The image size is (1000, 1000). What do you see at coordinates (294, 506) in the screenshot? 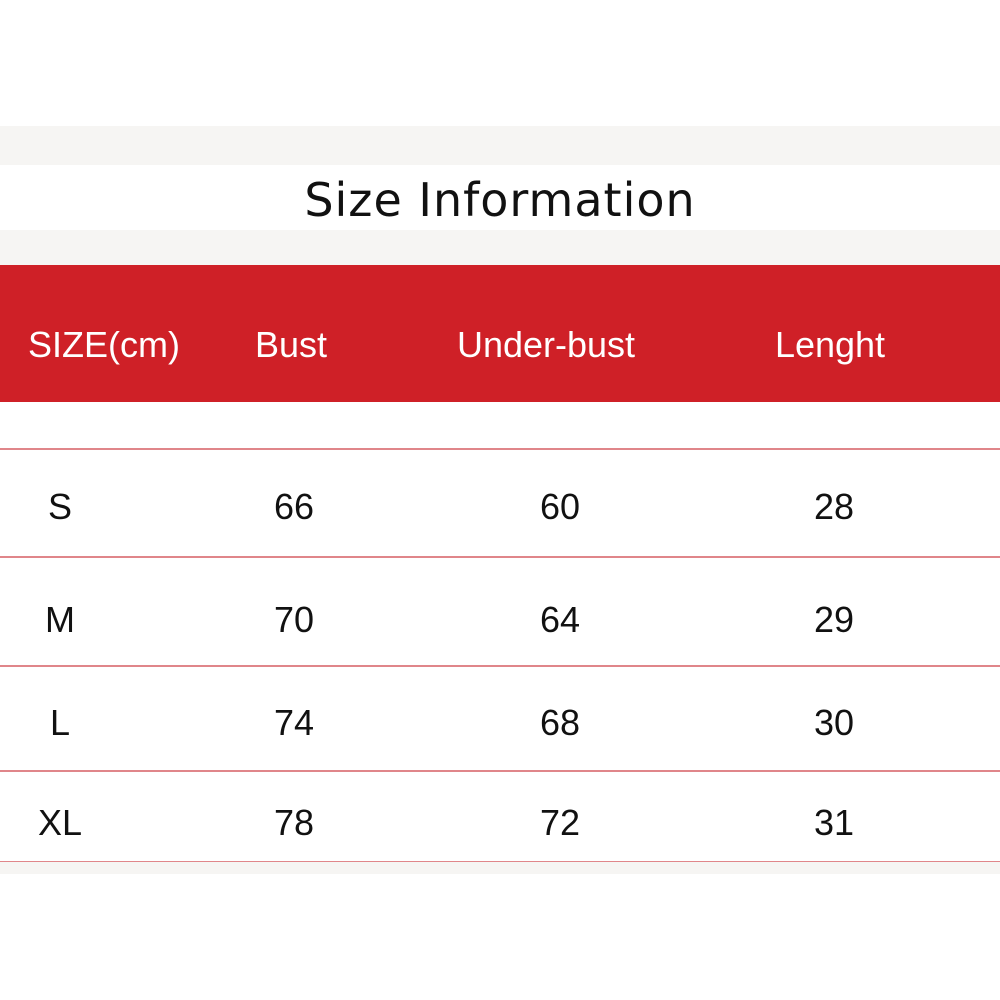
I see `cell-bust: 66` at bounding box center [294, 506].